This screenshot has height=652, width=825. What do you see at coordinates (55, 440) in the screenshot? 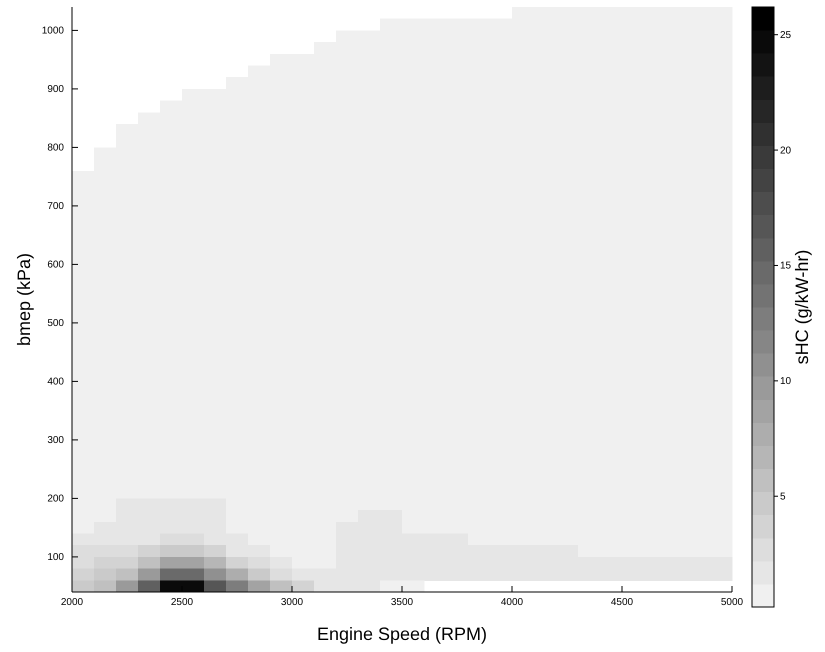
I see `y-tick-label: 300` at bounding box center [55, 440].